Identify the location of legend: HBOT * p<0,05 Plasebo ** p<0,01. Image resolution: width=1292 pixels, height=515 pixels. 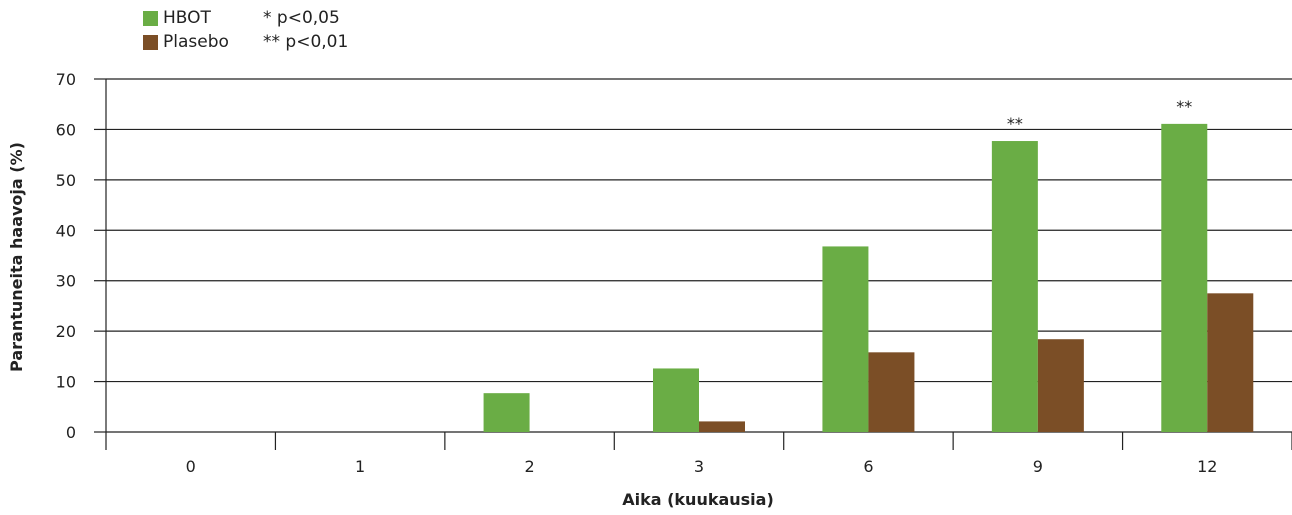
(245, 30).